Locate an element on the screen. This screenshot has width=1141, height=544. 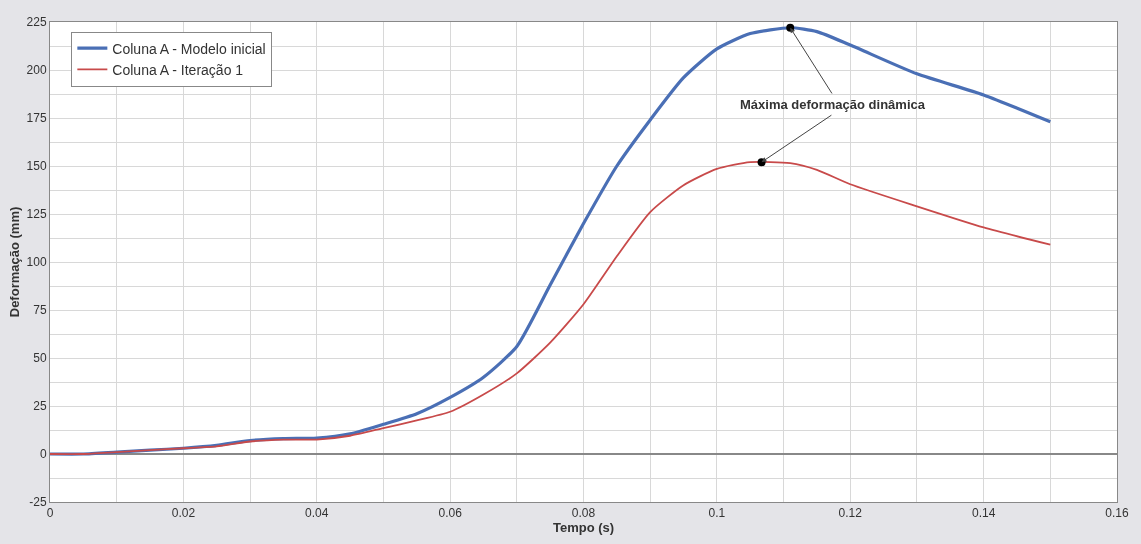
x-tick-label: 0.08 is located at coordinates (583, 513).